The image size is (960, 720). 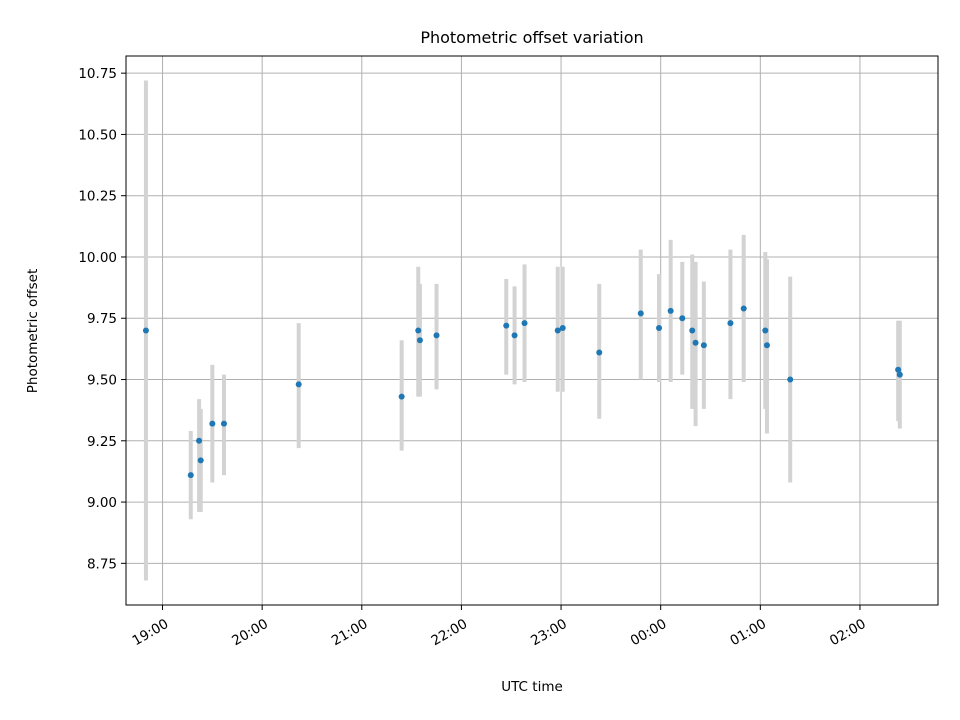 I want to click on y-axis-label: Photometric offset, so click(x=33, y=331).